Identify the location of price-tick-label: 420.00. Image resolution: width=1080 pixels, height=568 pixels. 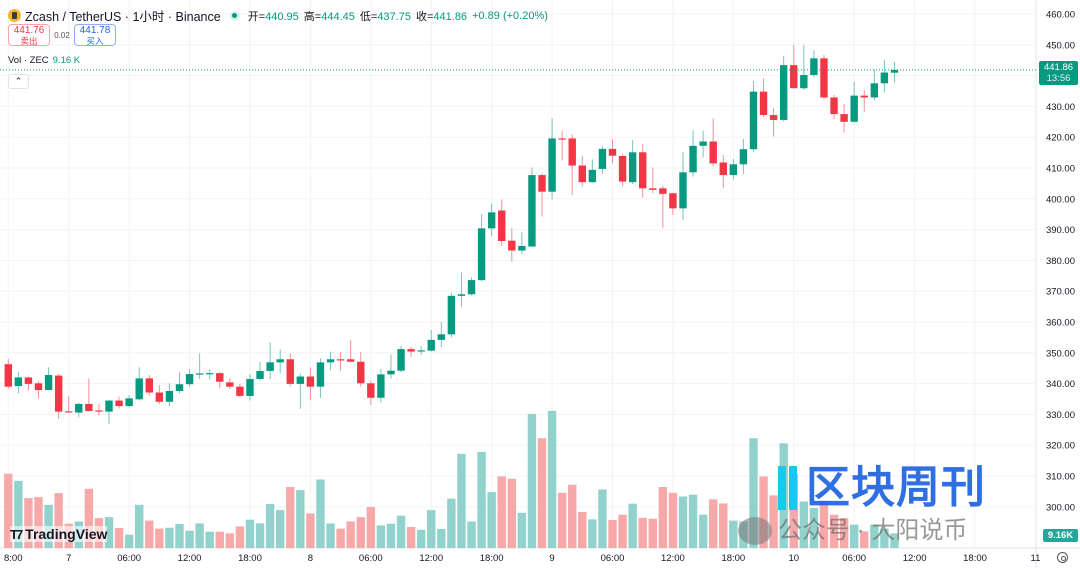
(1060, 138).